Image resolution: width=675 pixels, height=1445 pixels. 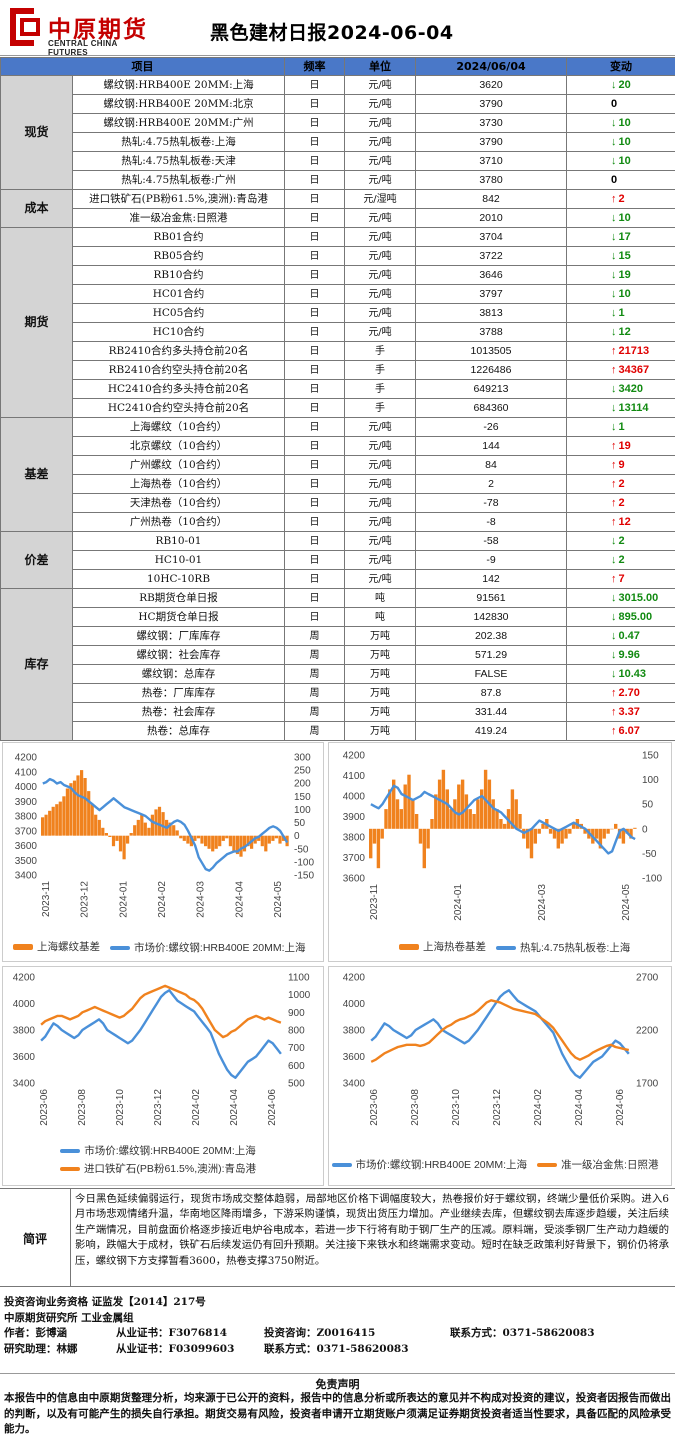 I want to click on table-row: 成本 进口铁矿石(PB粉61.5%,澳洲):青岛港日元/湿吨 842 ↑ 2, so click(x=337, y=208).